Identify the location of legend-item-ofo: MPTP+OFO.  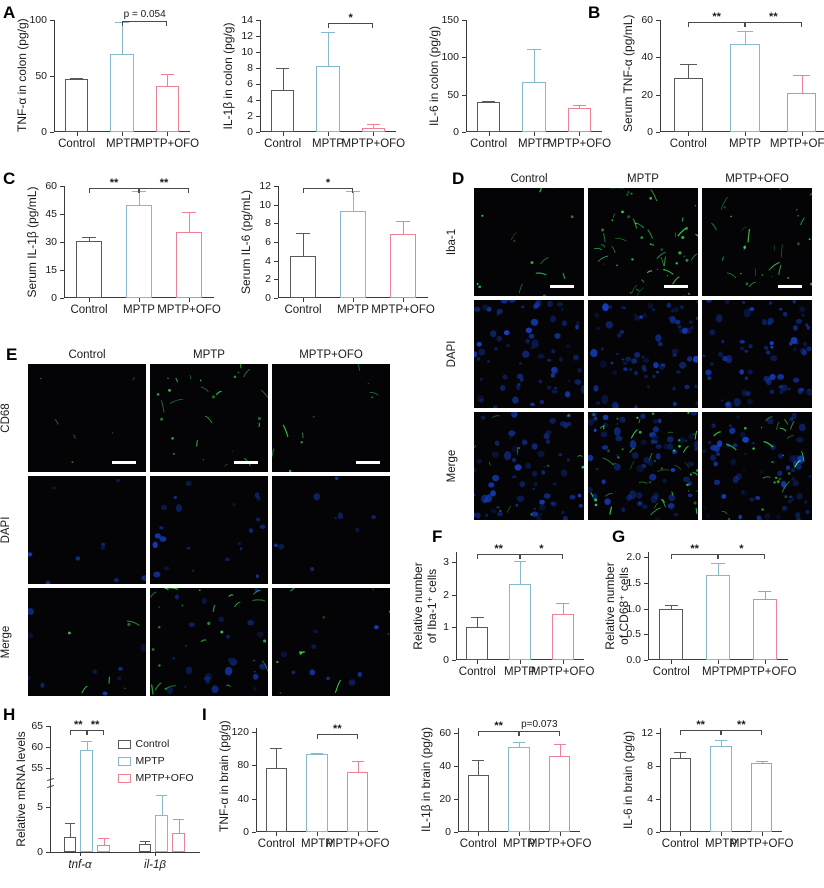
(155, 778).